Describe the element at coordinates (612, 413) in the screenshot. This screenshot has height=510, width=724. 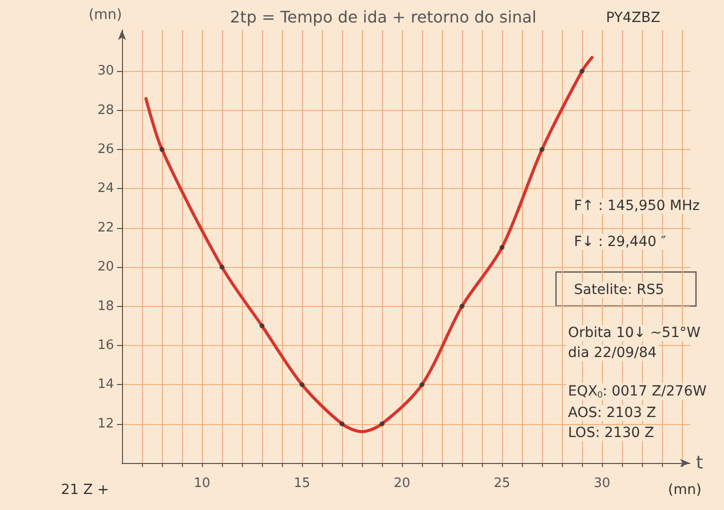
I see `annotation: AOS: 2103 Z` at that location.